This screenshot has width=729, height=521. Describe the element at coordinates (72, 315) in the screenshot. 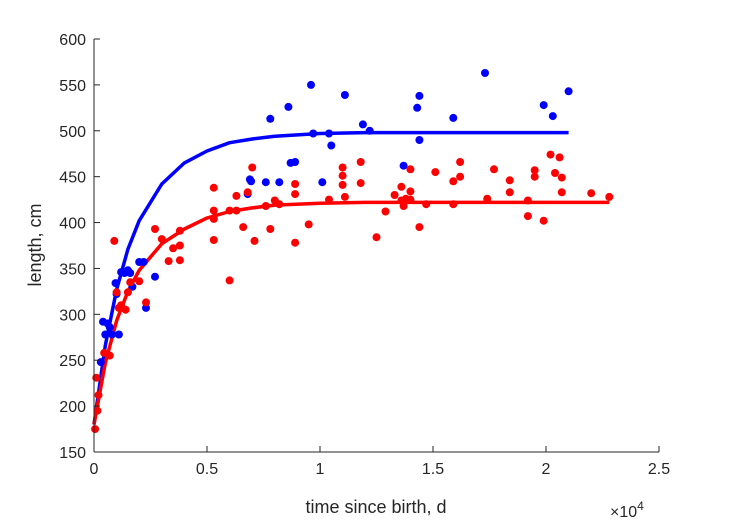

I see `y-tick-label-3: 300` at that location.